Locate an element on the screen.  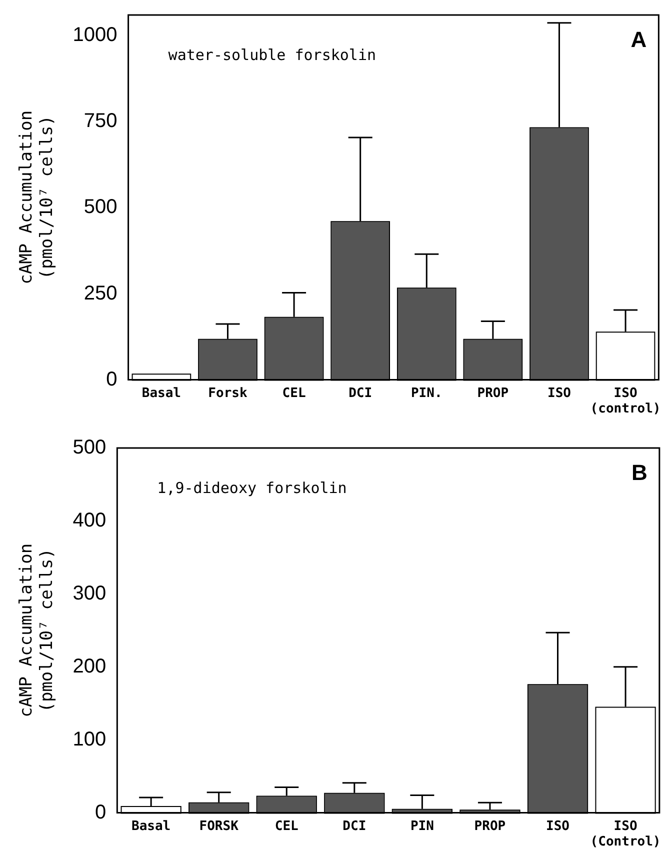
x-tick-label: Forsk is located at coordinates (228, 393).